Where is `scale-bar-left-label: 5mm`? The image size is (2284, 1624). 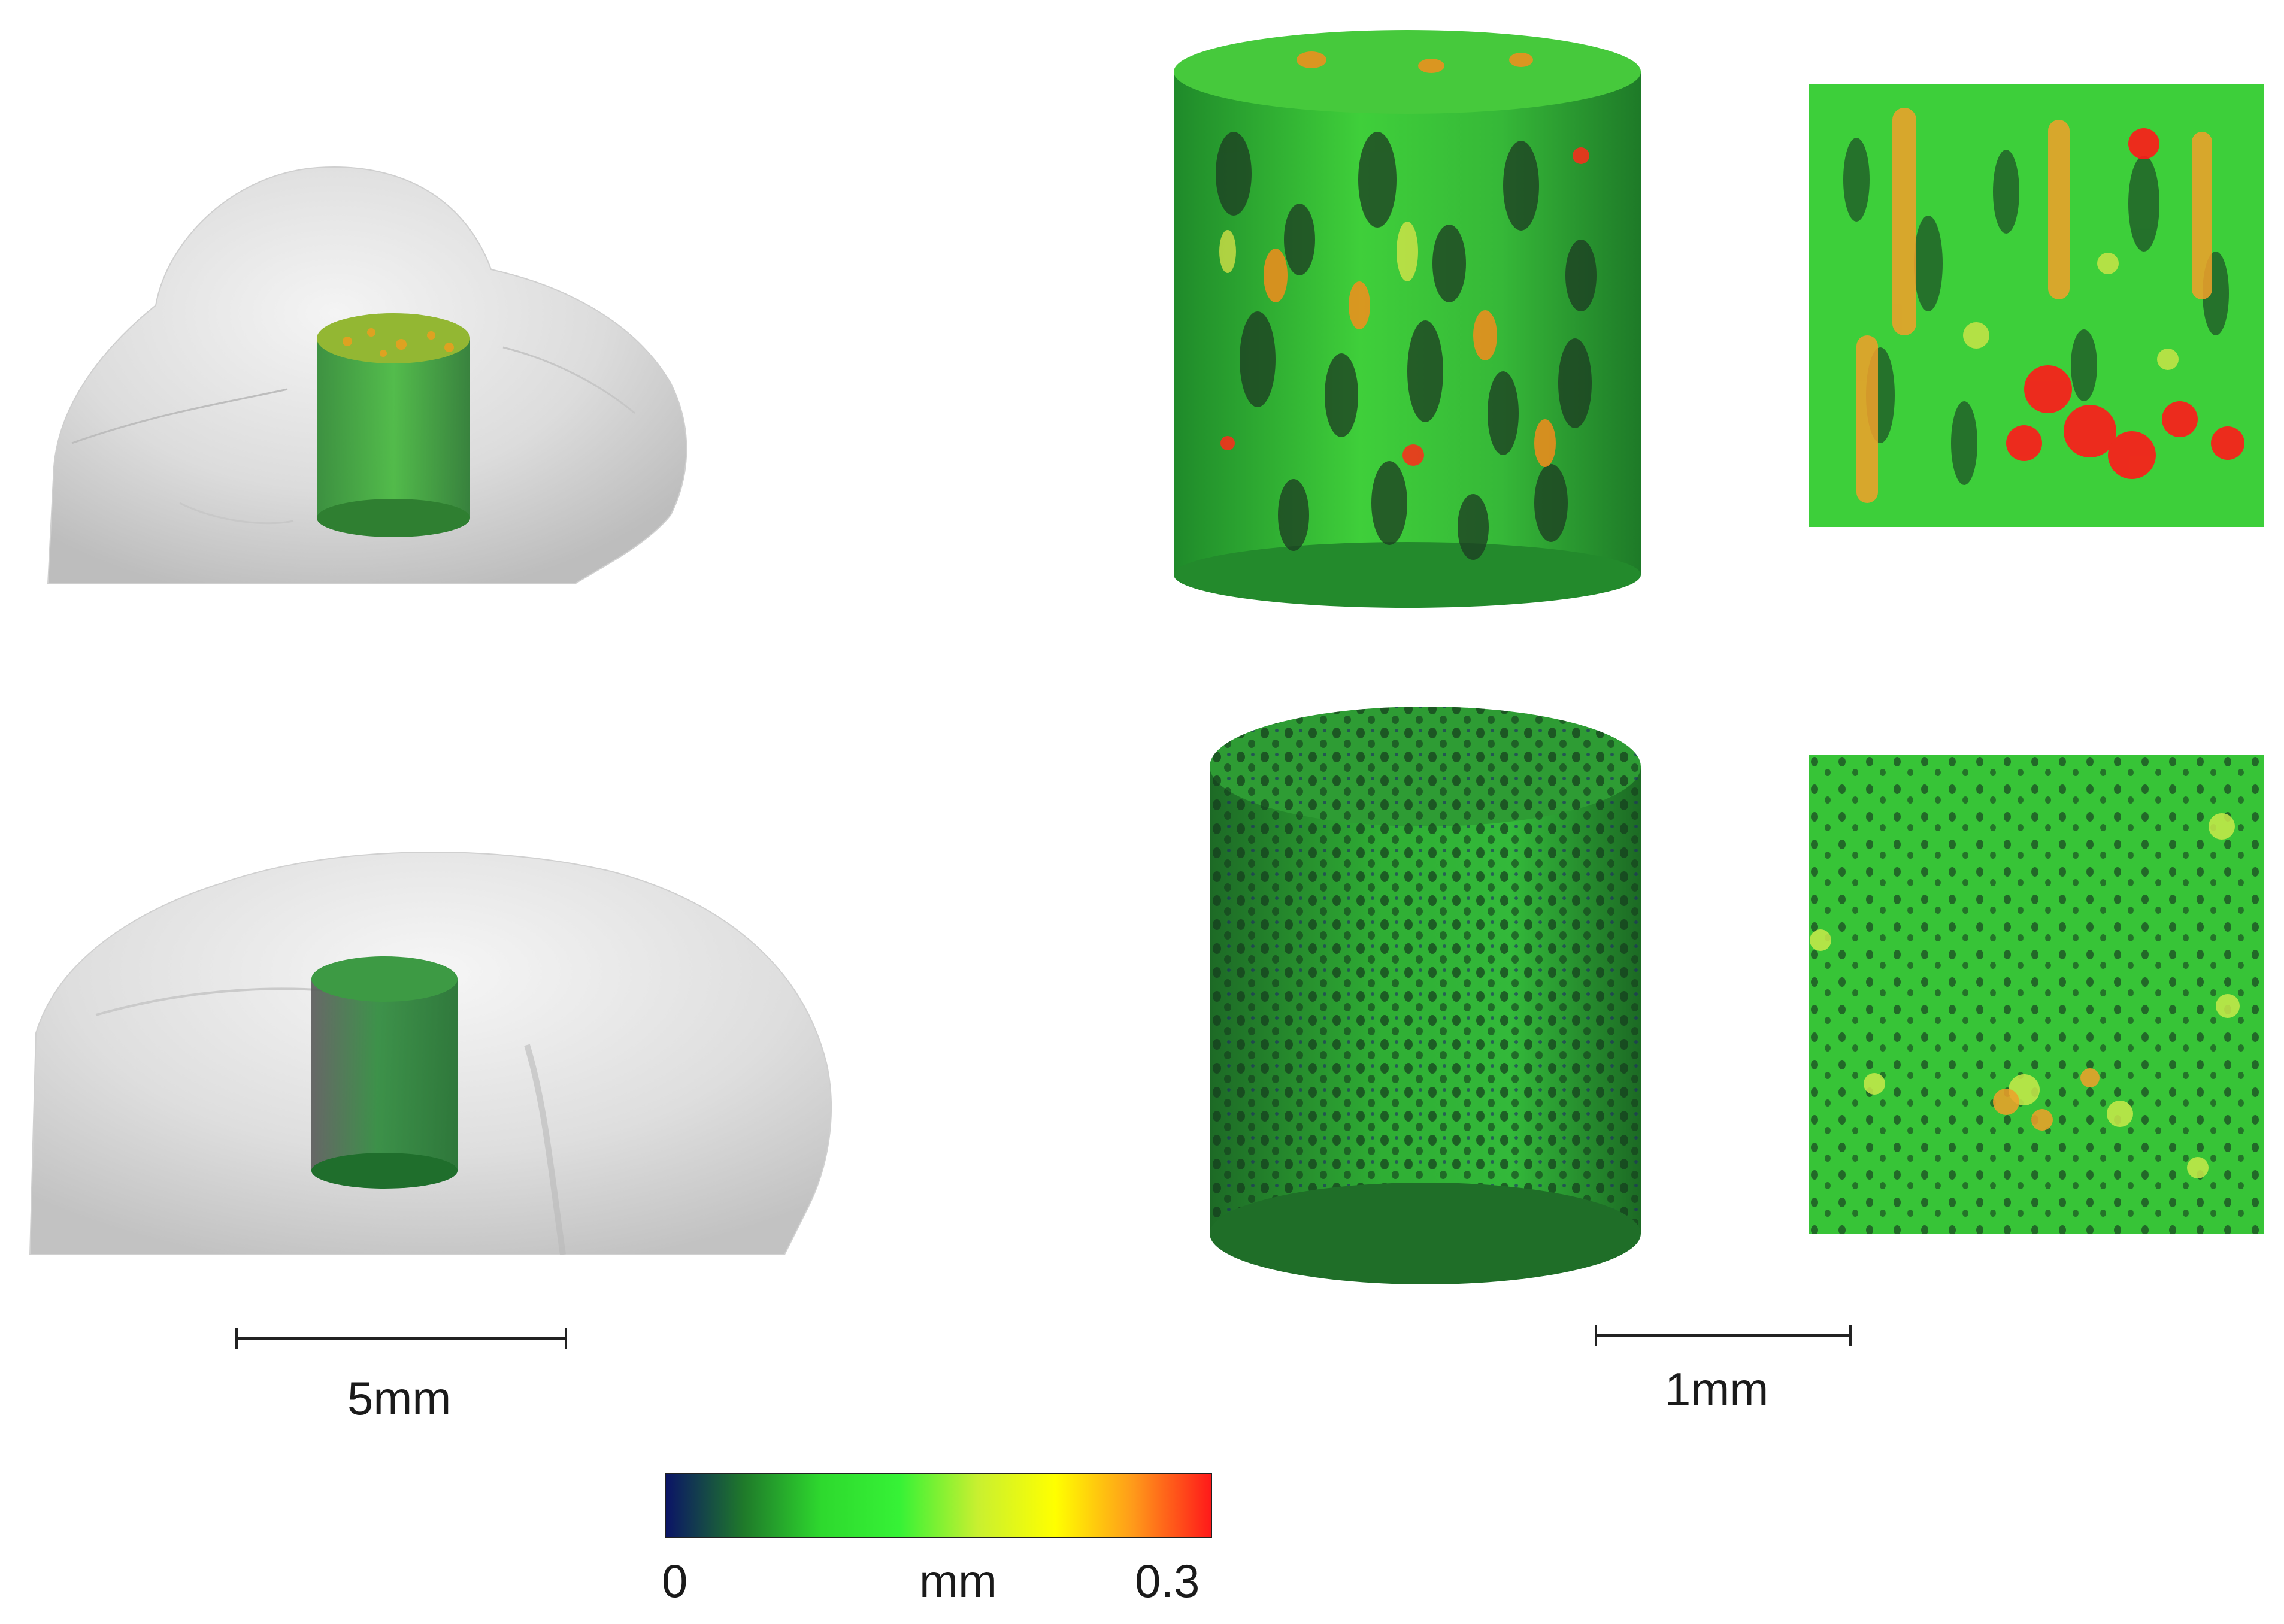 scale-bar-left-label: 5mm is located at coordinates (400, 1399).